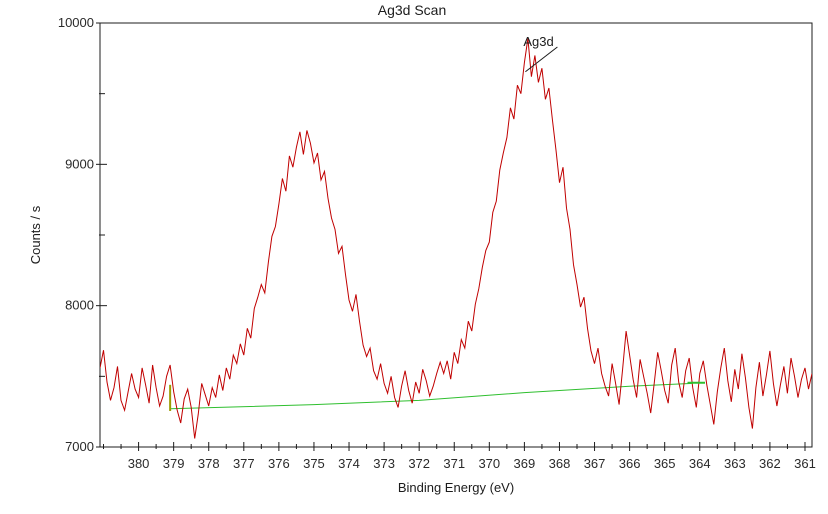 The height and width of the screenshot is (514, 828). What do you see at coordinates (279, 463) in the screenshot?
I see `x-tick-label: 376` at bounding box center [279, 463].